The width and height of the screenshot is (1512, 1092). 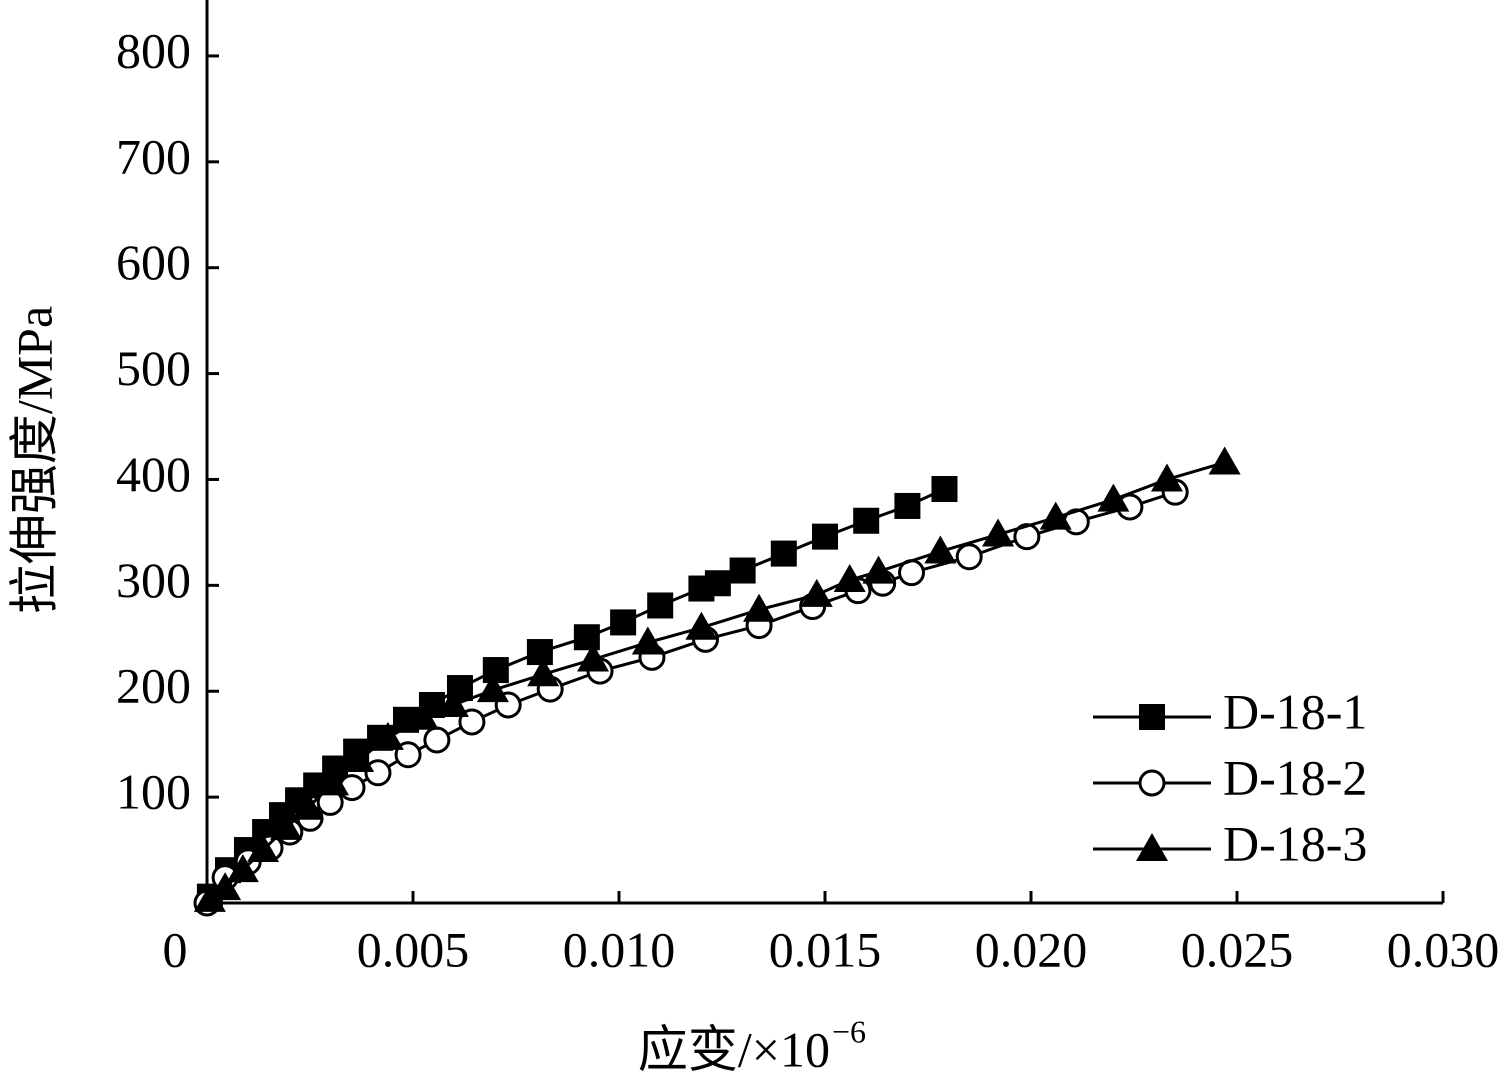 I want to click on x-axis-label: 应变/×10, so click(x=734, y=1049).